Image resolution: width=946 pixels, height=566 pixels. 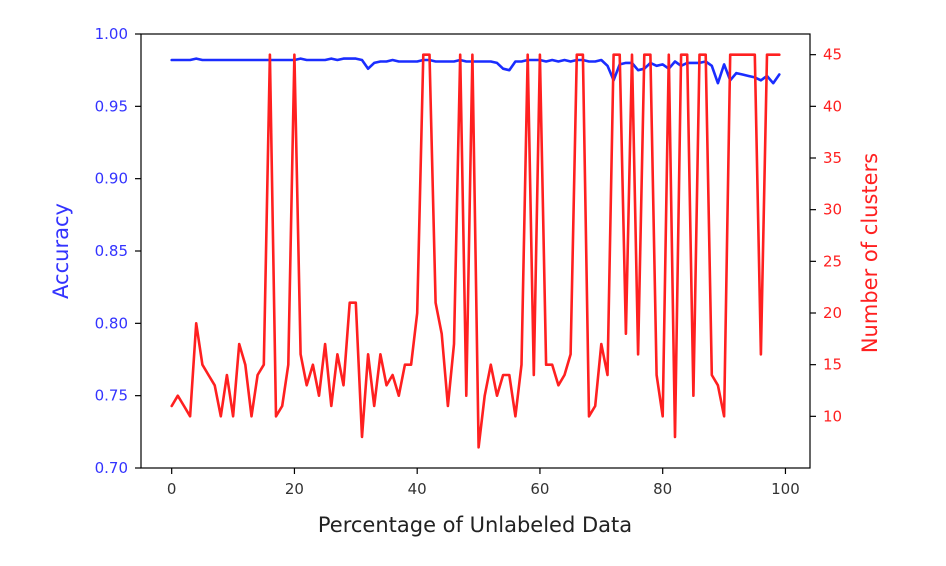 What do you see at coordinates (832, 55) in the screenshot?
I see `right-y-tick-label: 45` at bounding box center [832, 55].